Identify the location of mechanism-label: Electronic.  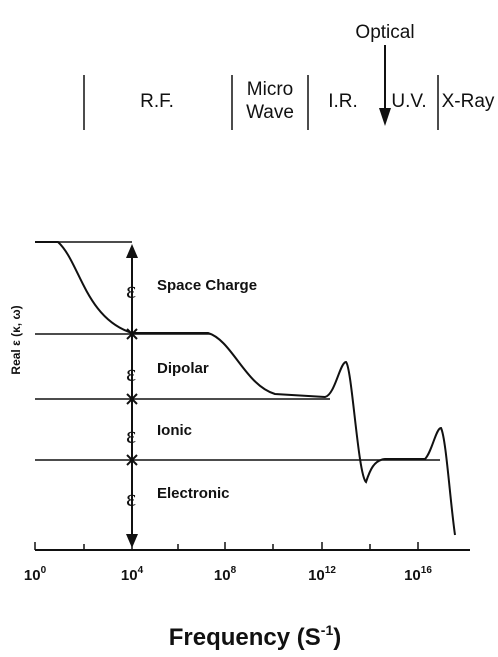
(193, 493).